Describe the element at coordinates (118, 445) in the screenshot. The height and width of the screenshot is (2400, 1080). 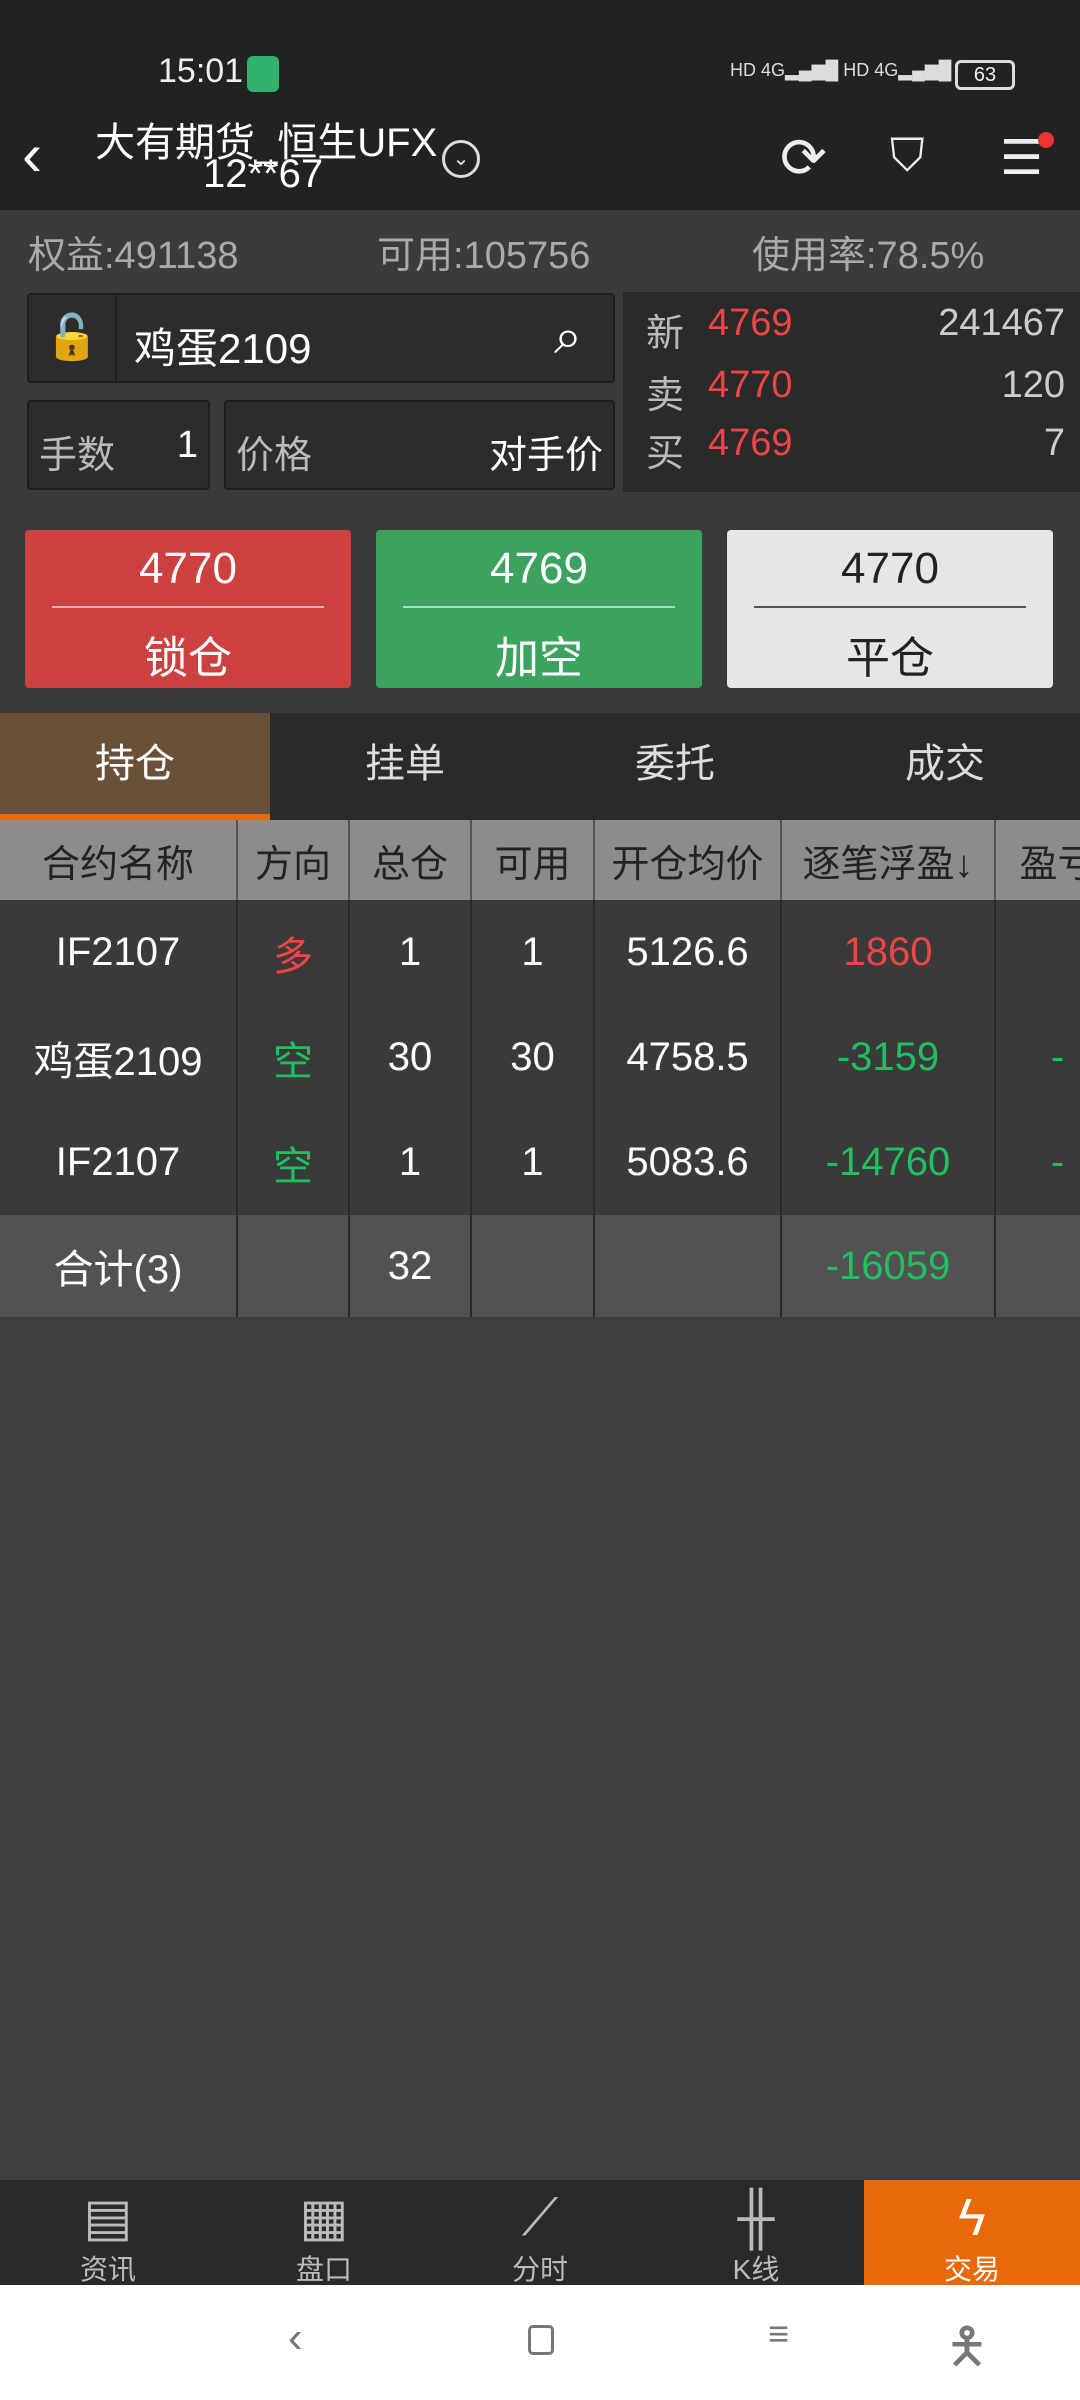
I see `quantity-field: 手数 1` at that location.